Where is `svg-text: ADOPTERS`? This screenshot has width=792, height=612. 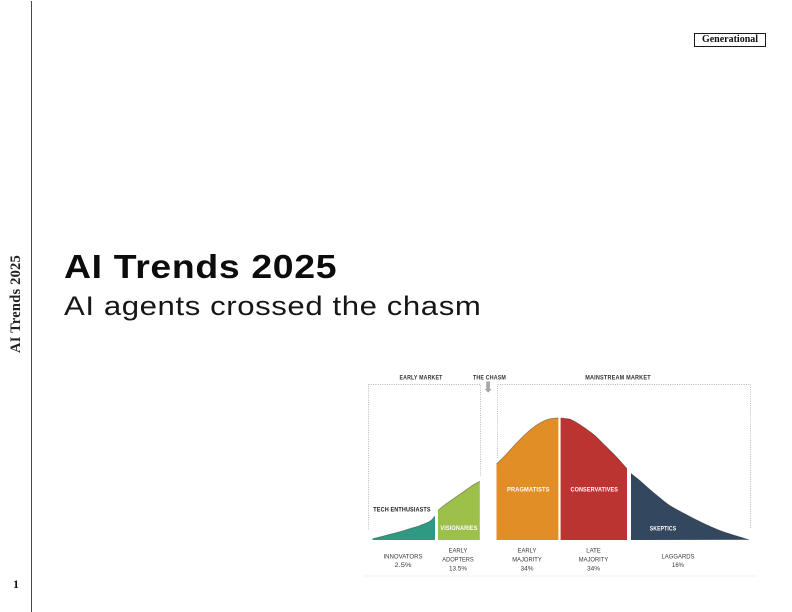
svg-text: ADOPTERS is located at coordinates (458, 559).